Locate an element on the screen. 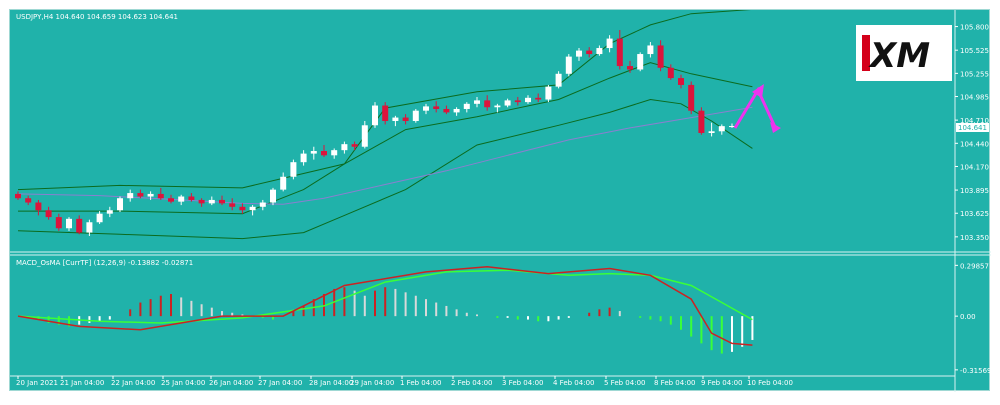  time-tick-label: 27 Jan 04:00 is located at coordinates (280, 383).